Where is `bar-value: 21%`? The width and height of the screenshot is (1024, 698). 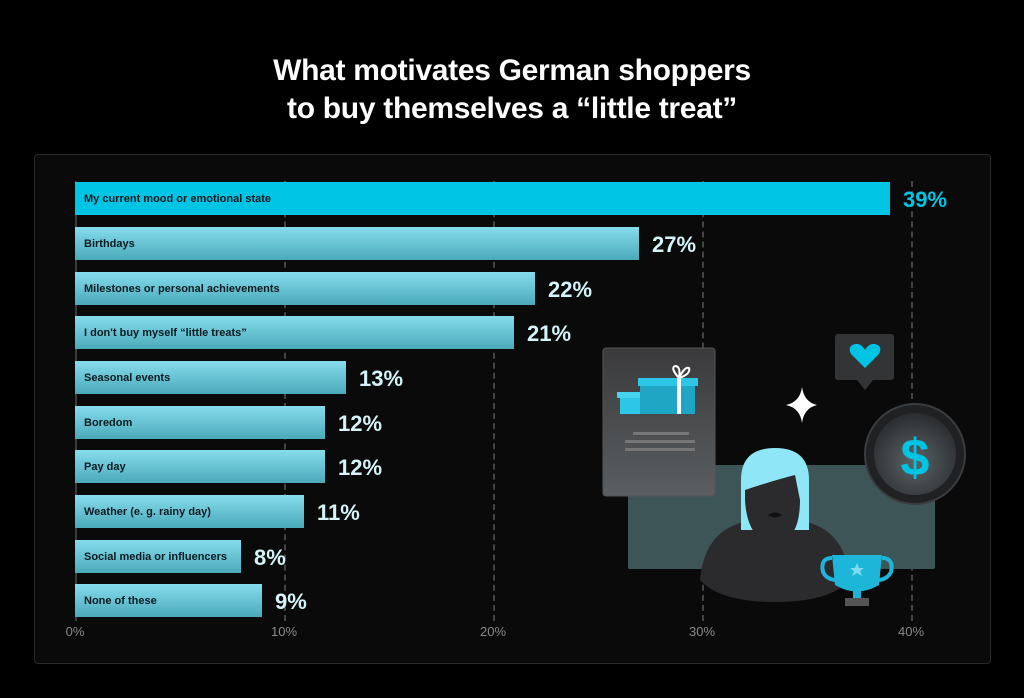
bar-value: 21% is located at coordinates (549, 333).